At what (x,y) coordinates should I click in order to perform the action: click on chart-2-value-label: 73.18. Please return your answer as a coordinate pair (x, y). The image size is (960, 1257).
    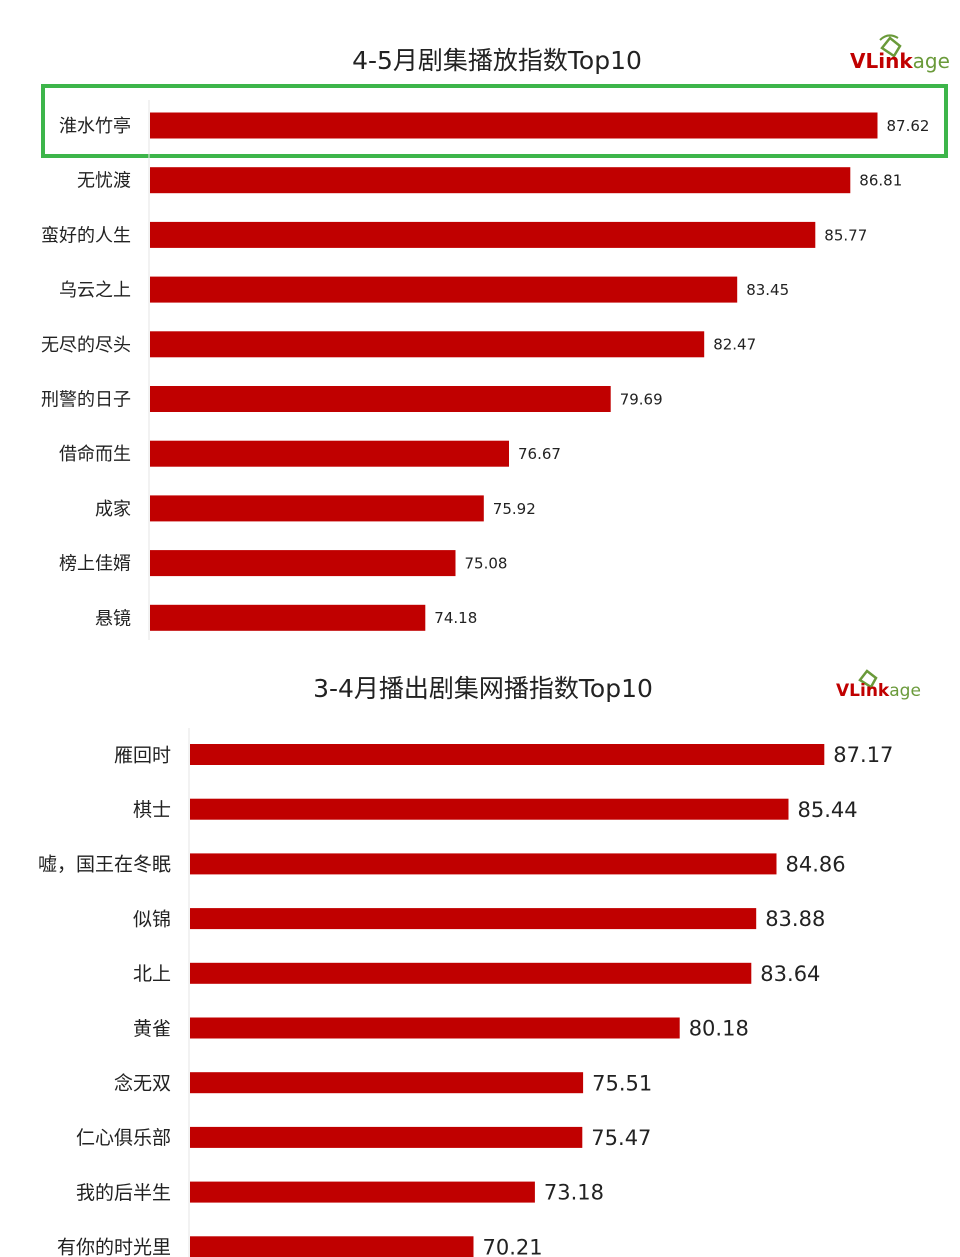
    Looking at the image, I should click on (574, 1193).